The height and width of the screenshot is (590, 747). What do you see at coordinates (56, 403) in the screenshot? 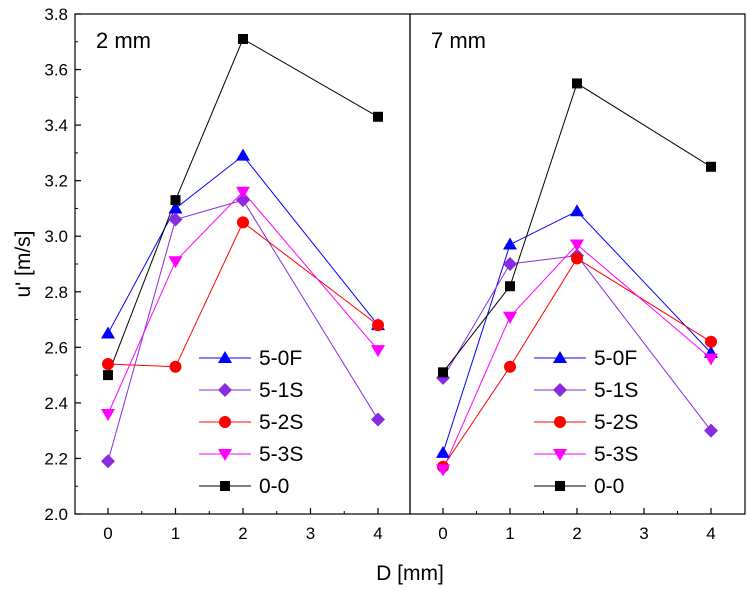
I see `y-tick-label: 2.4` at bounding box center [56, 403].